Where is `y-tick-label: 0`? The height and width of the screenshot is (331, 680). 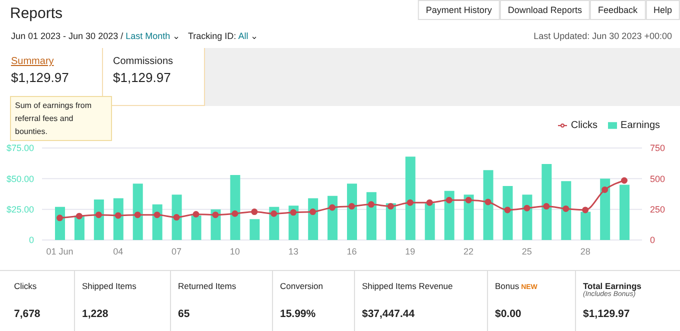 y-tick-label: 0 is located at coordinates (31, 240).